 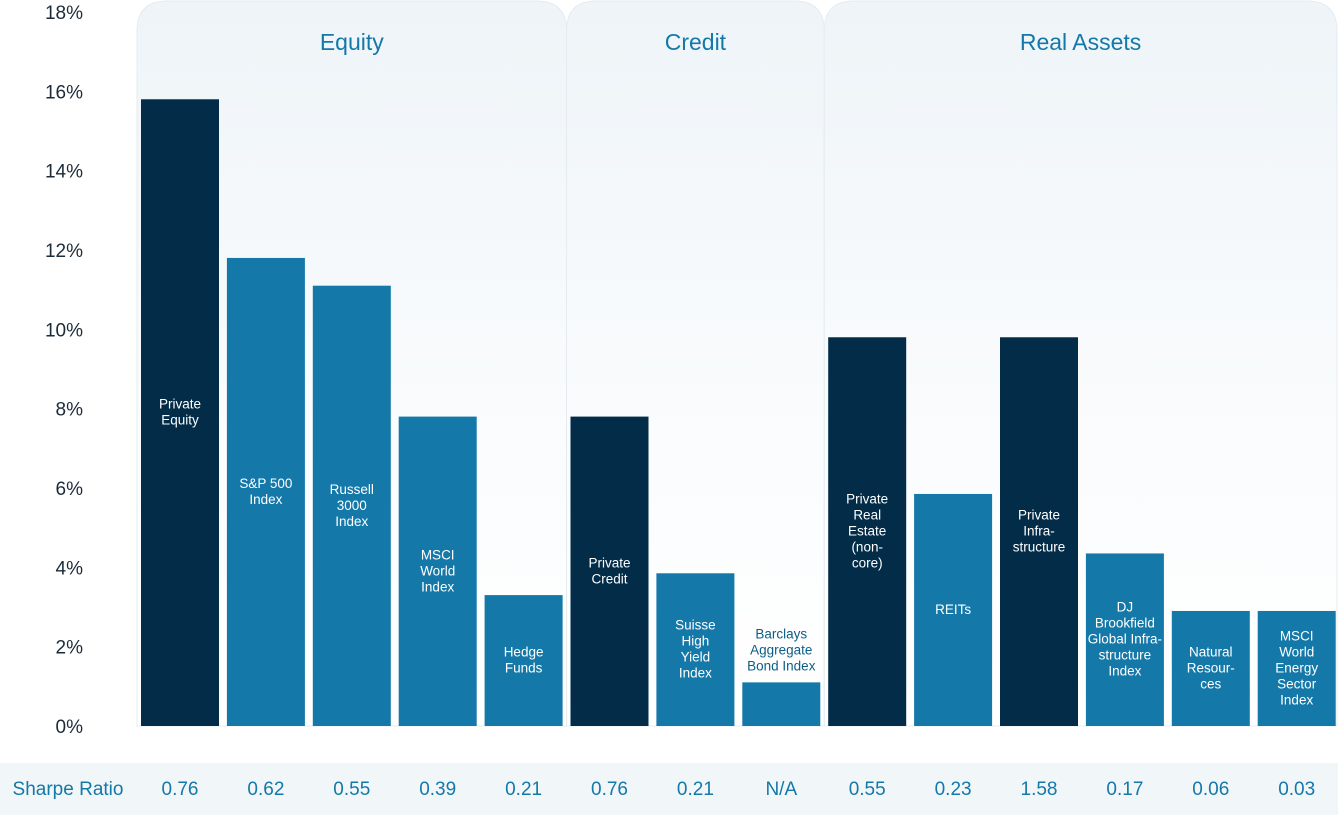 What do you see at coordinates (70, 410) in the screenshot?
I see `y-tick-label: 8%` at bounding box center [70, 410].